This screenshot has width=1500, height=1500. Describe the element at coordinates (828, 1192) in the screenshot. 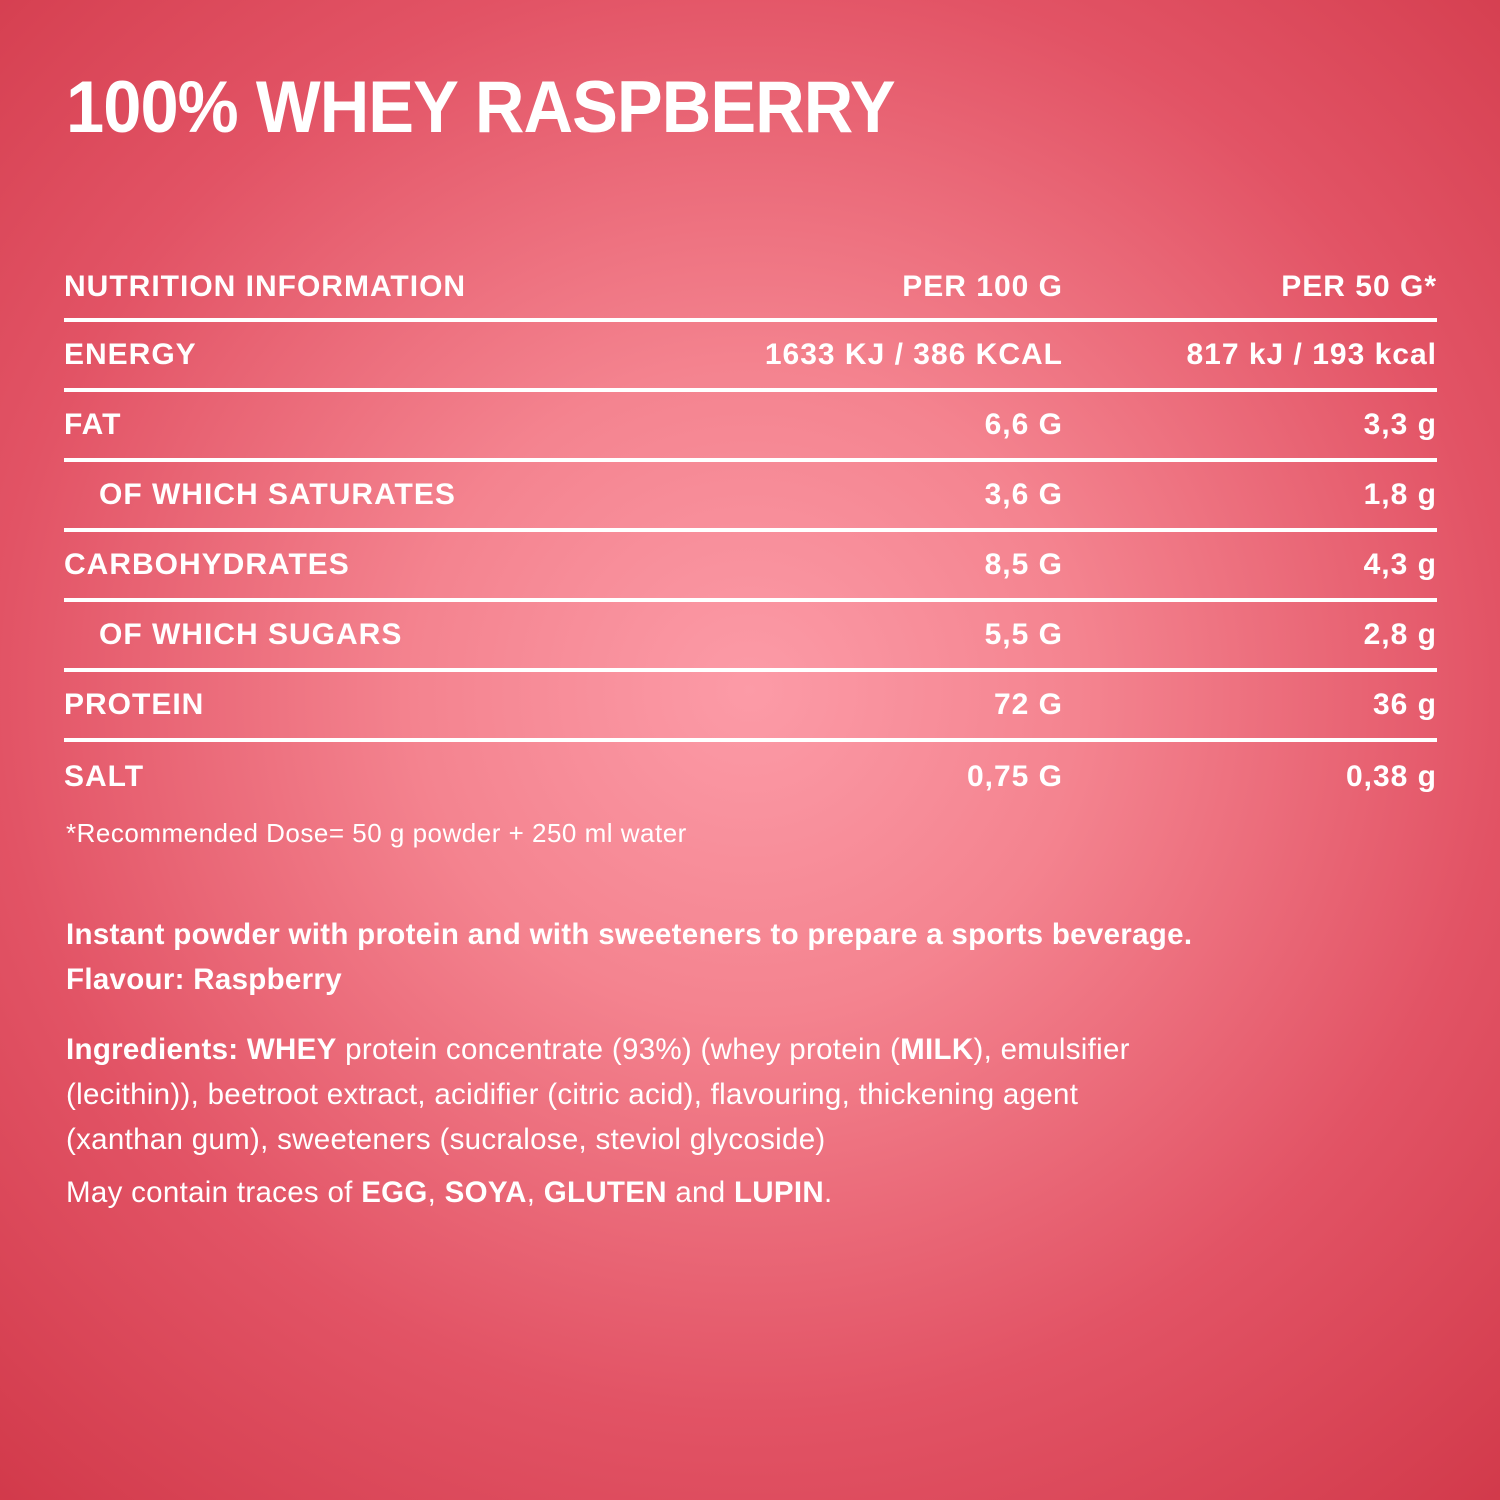

I see `text-segment: .` at that location.